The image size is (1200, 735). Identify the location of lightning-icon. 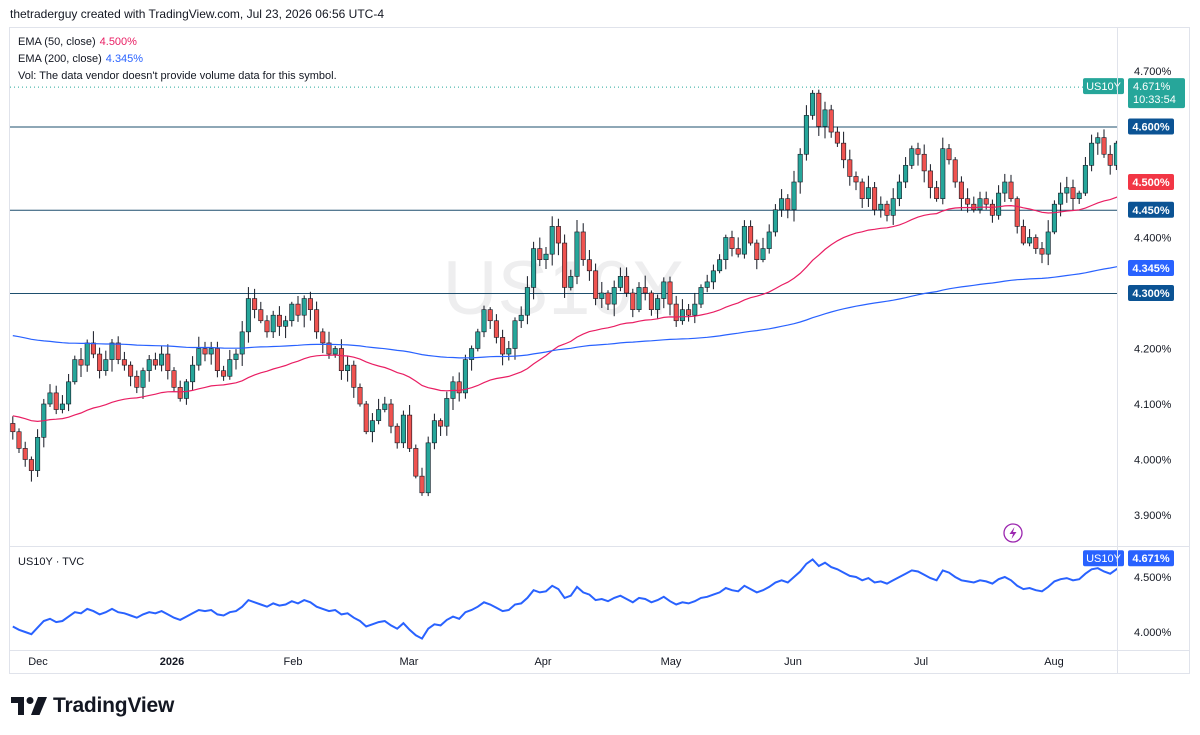
(1013, 533).